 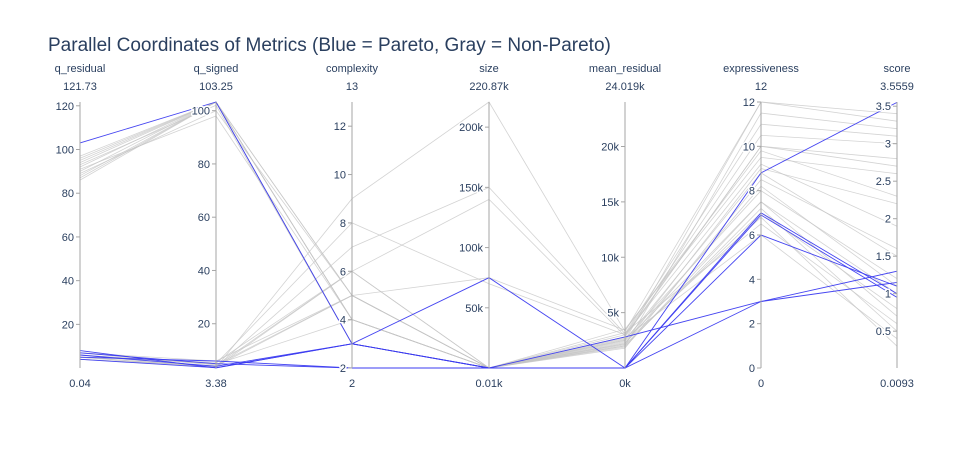 I want to click on tick-label: 1, so click(x=888, y=295).